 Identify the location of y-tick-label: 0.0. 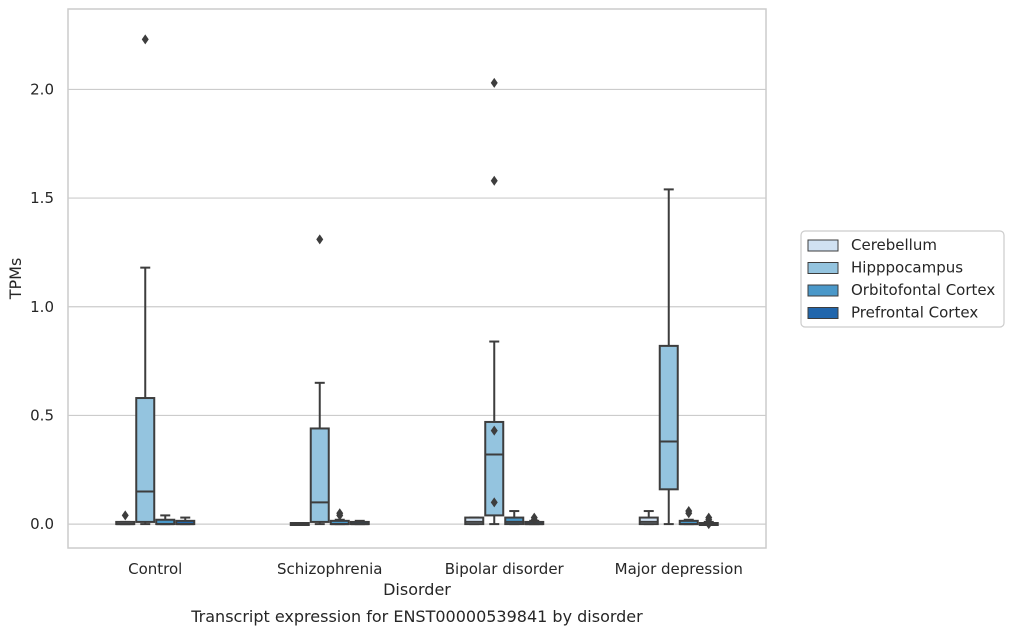
(42, 524).